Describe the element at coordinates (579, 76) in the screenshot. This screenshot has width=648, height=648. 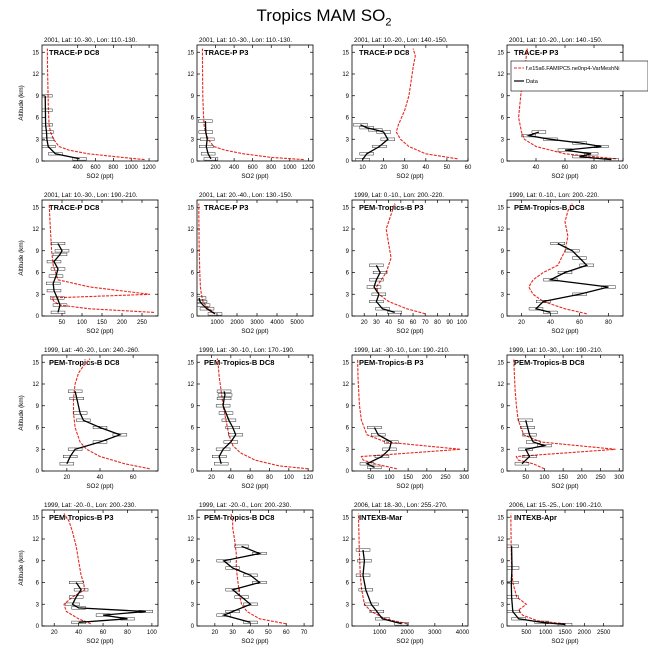
I see `legend-box` at that location.